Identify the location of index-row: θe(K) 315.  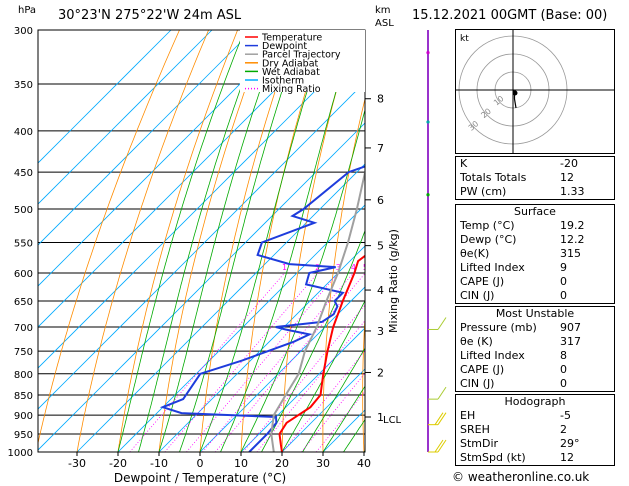
(535, 254).